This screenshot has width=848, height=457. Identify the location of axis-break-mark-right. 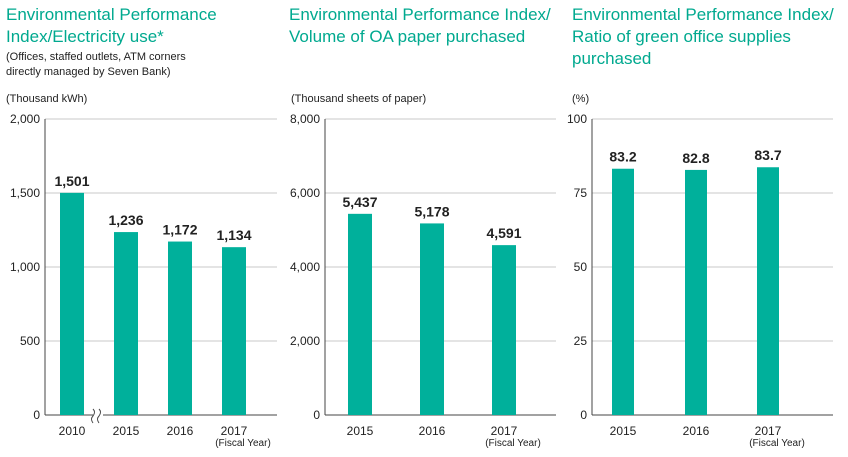
(99, 416).